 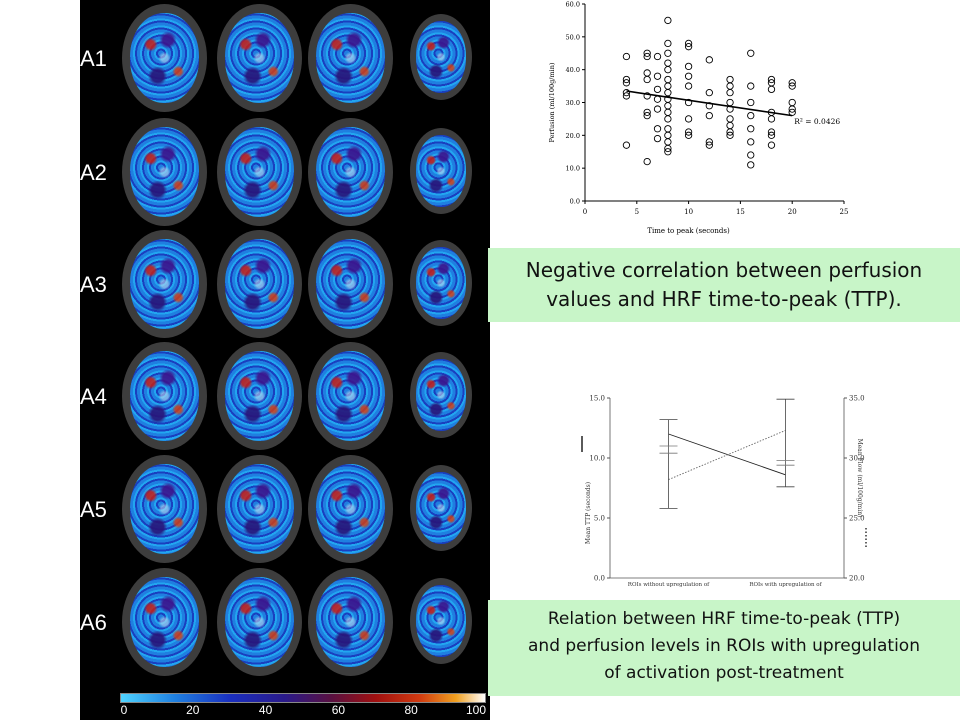 I want to click on left-tick-label: 0.0, so click(x=599, y=579).